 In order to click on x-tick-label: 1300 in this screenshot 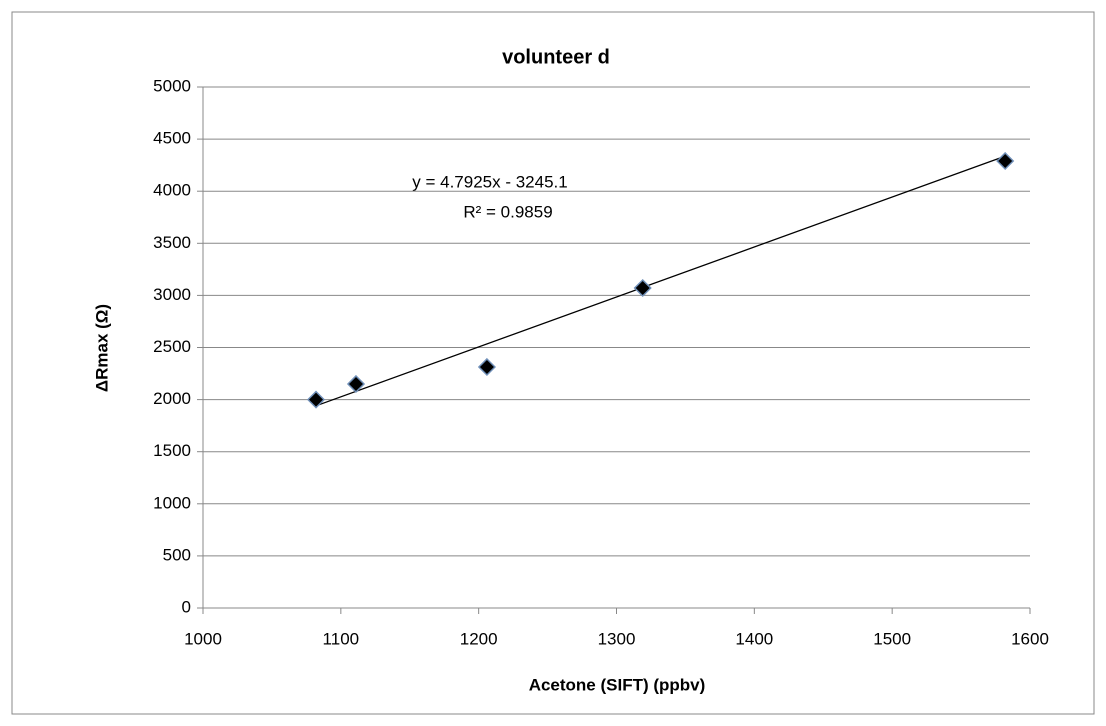, I will do `click(617, 638)`.